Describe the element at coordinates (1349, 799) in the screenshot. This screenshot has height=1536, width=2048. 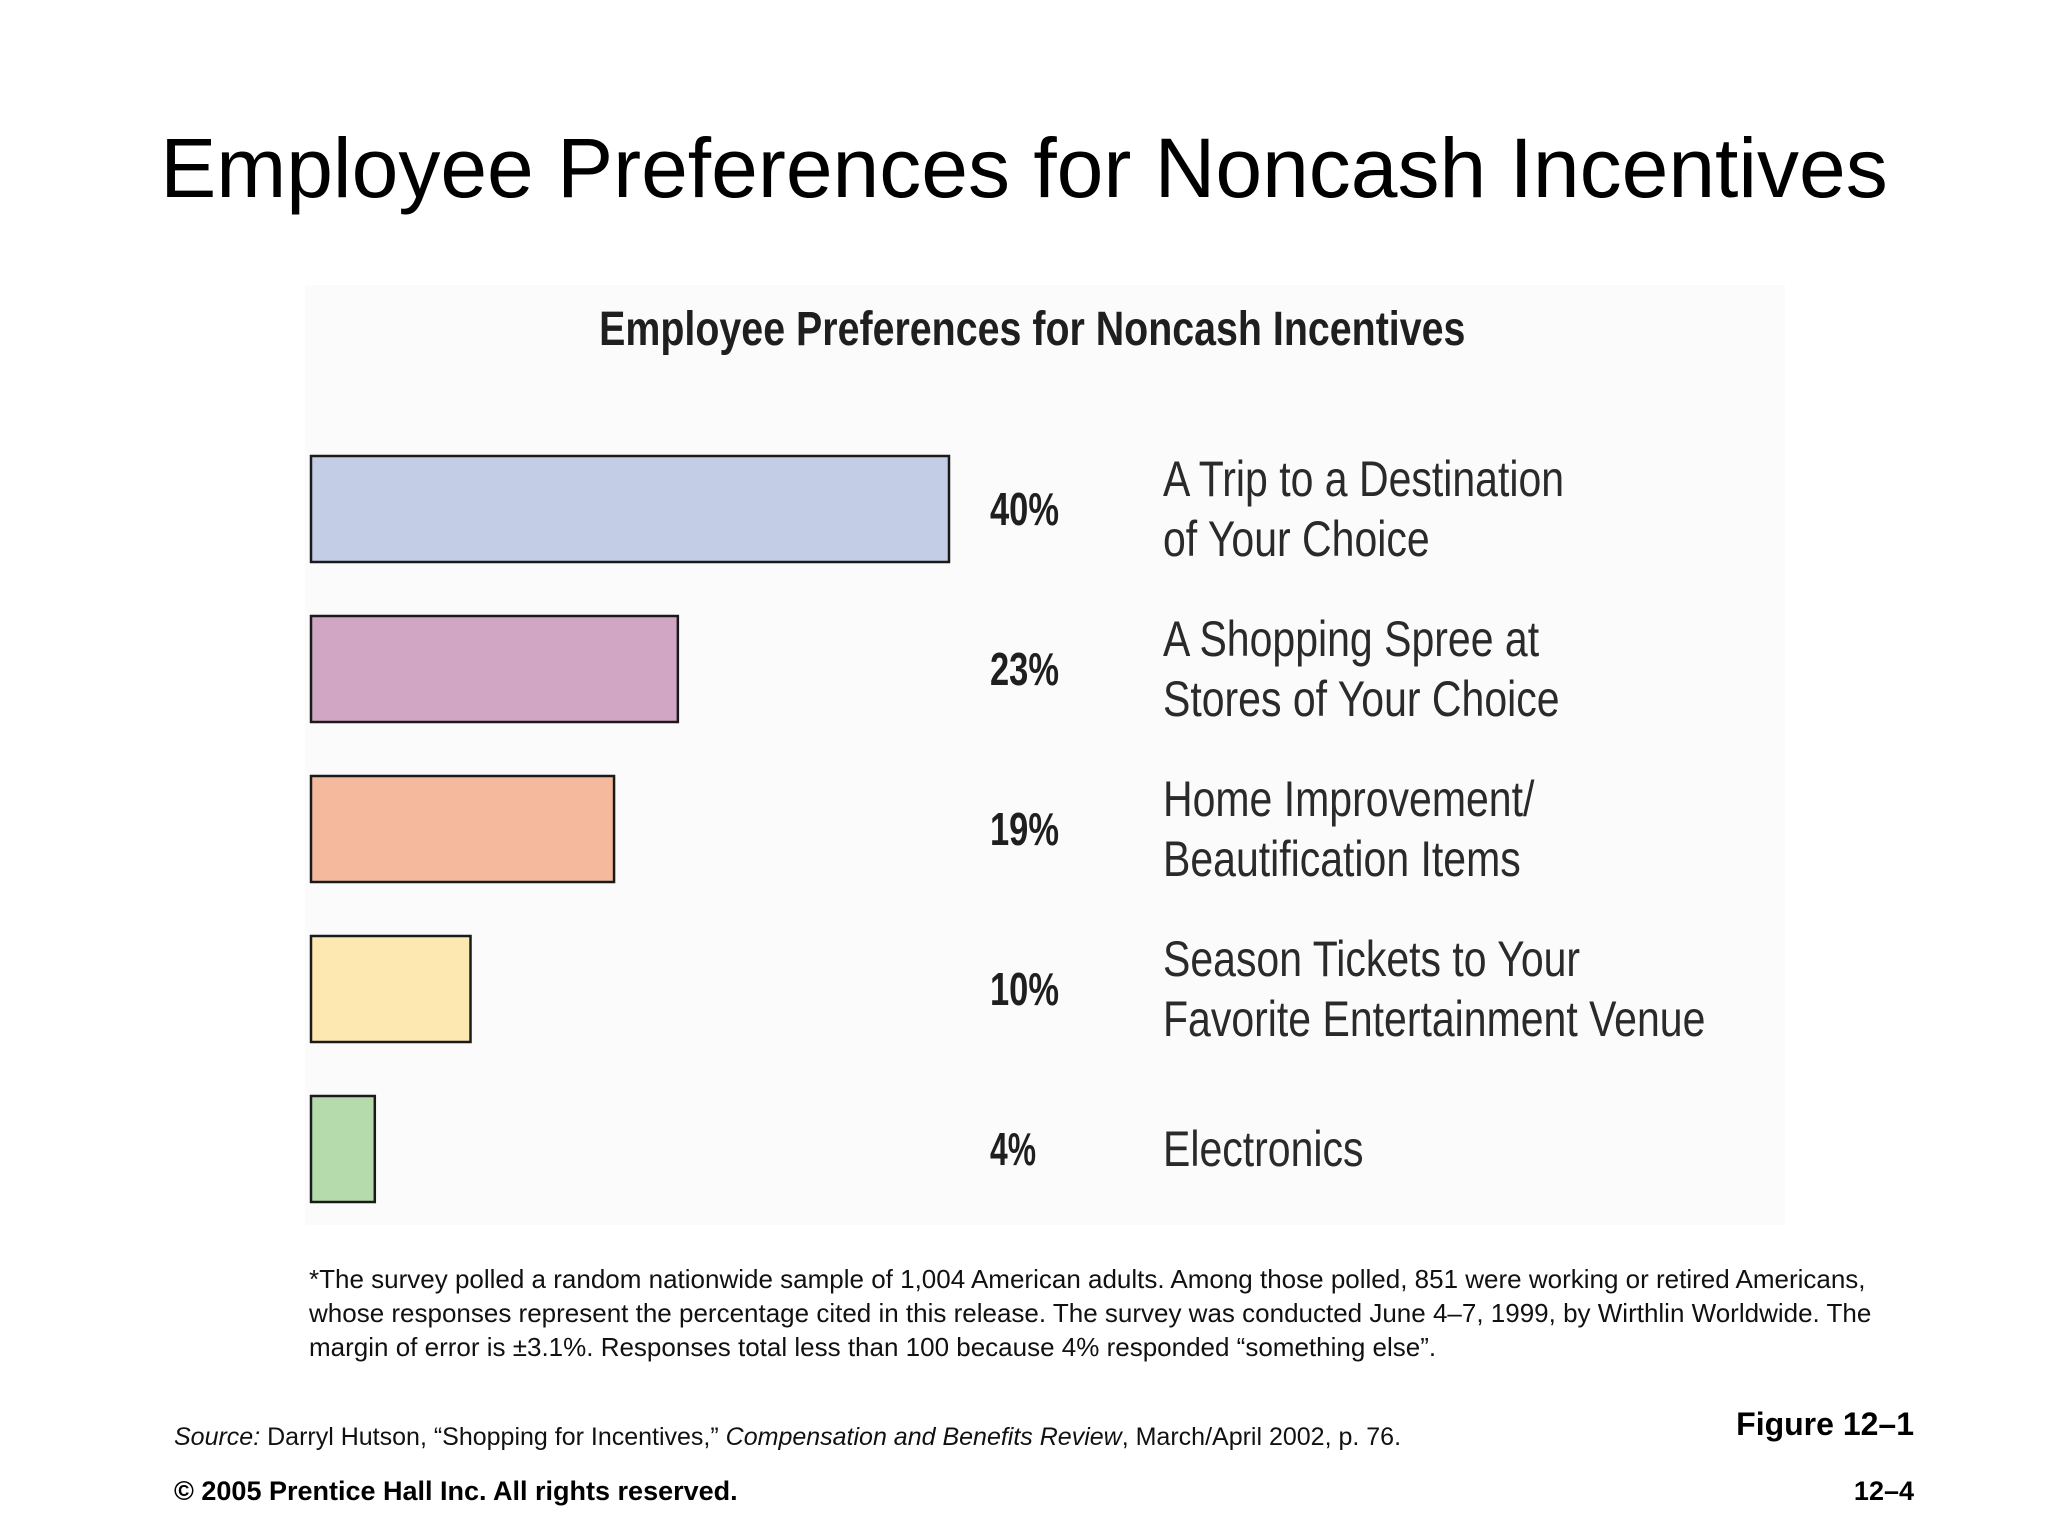
I see `category-label-3-line-1: Home Improvement/` at that location.